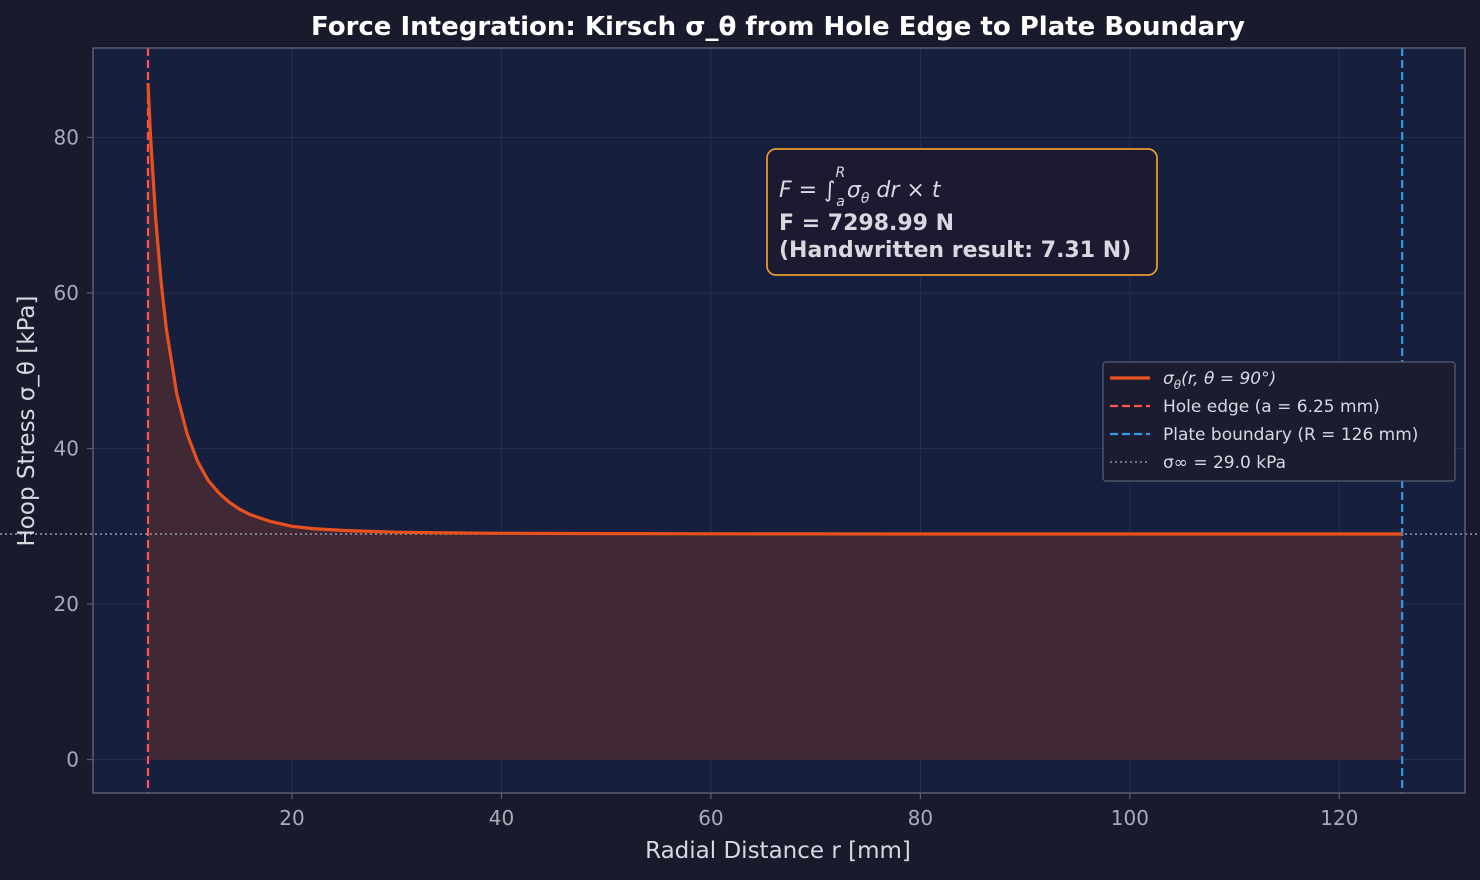 This screenshot has width=1480, height=880. I want to click on y-axis-label: Hoop Stress σ_θ [kPa], so click(27, 420).